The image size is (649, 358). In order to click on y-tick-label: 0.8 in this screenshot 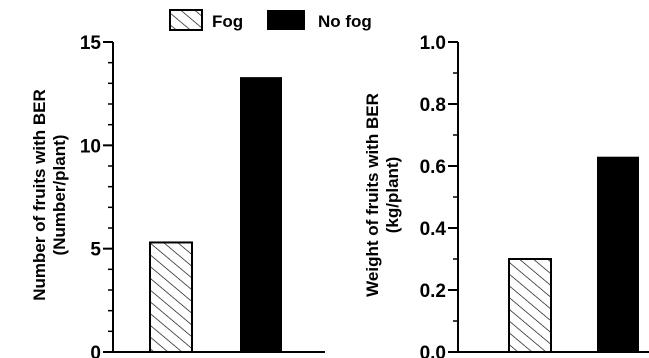, I will do `click(433, 105)`.